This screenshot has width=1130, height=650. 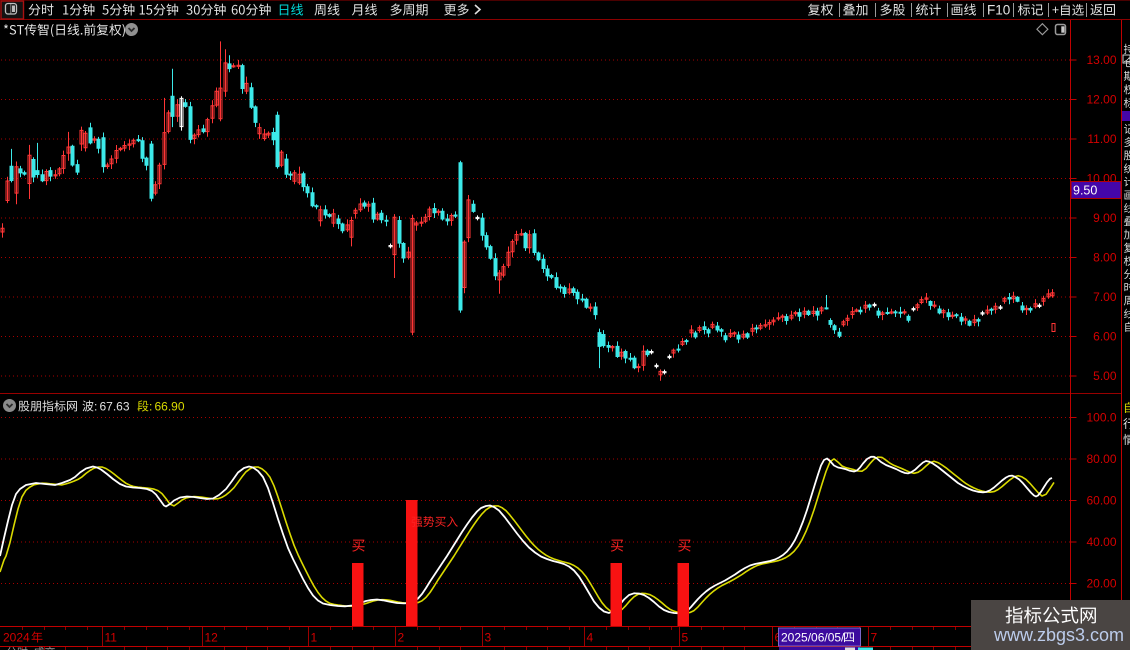 What do you see at coordinates (1058, 635) in the screenshot?
I see `svg-text: www.zbgs3.com` at bounding box center [1058, 635].